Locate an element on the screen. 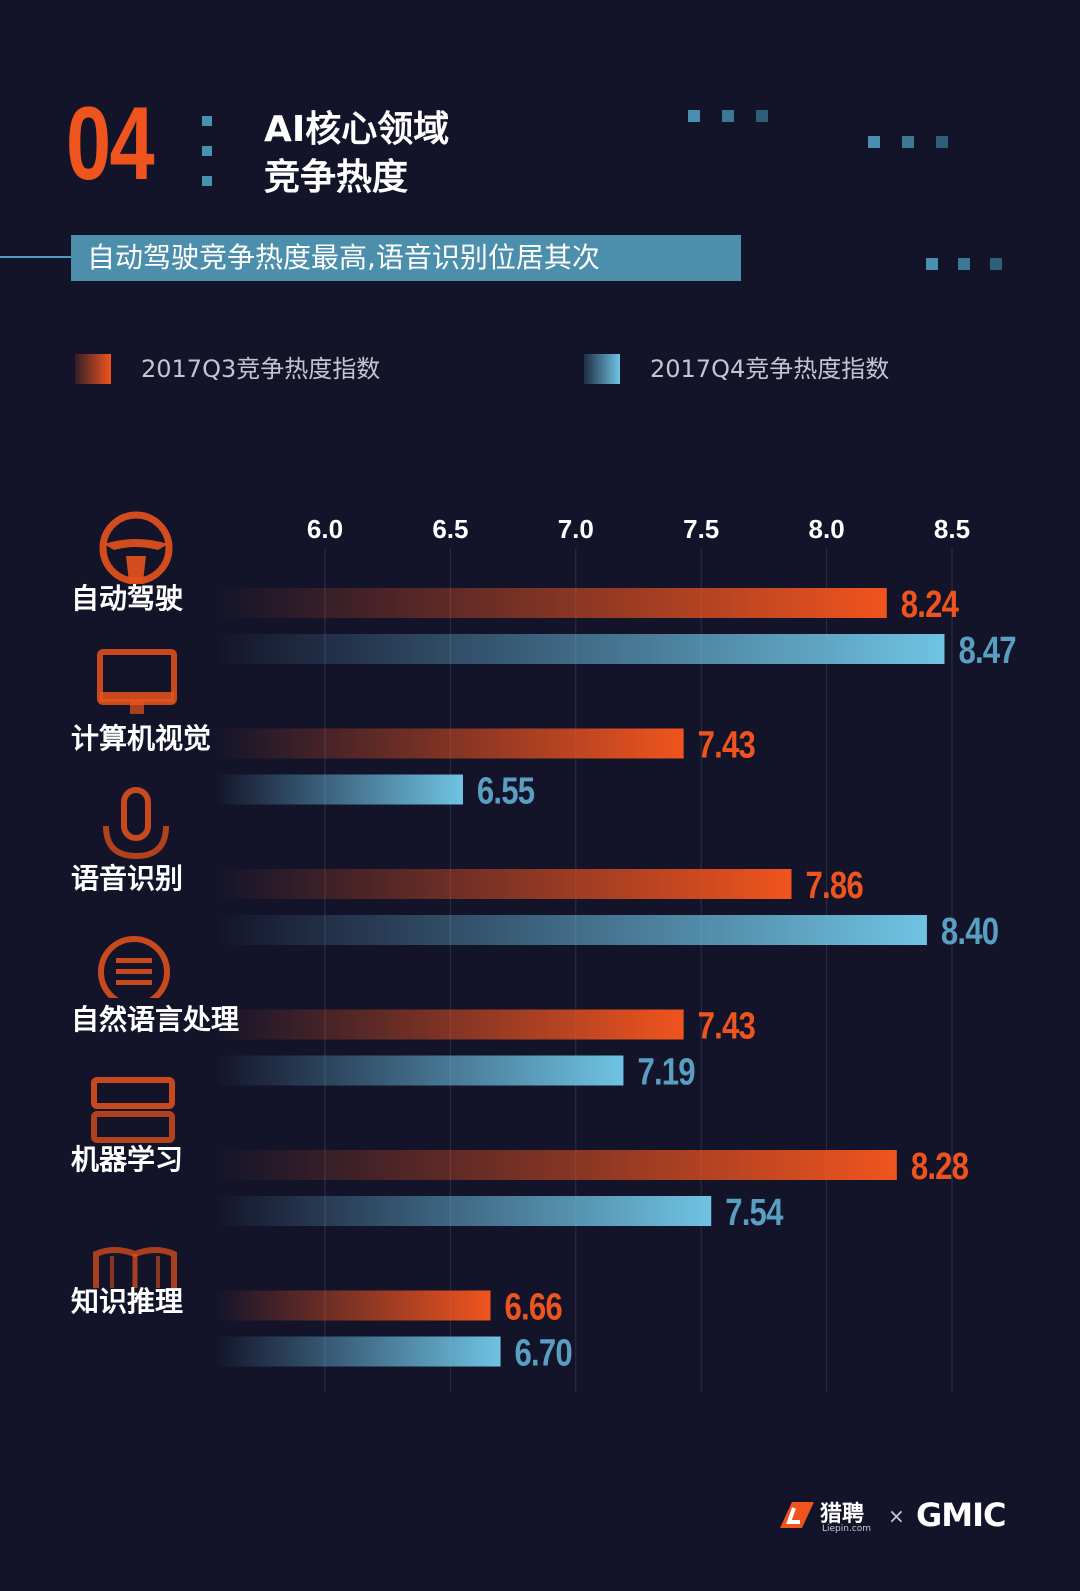 The image size is (1080, 1591). category-label-computer-vision: 计算机视觉 is located at coordinates (141, 738).